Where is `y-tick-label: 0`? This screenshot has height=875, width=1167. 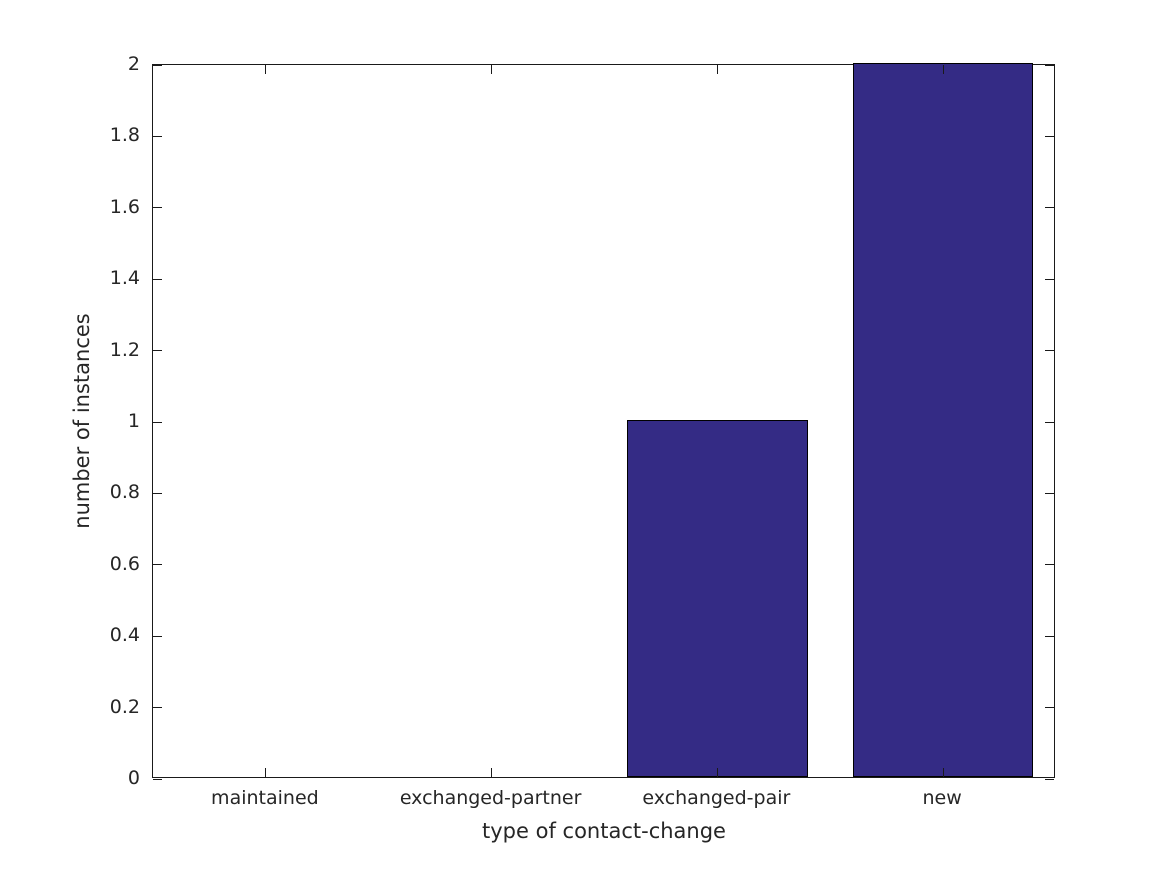 y-tick-label: 0 is located at coordinates (133, 778).